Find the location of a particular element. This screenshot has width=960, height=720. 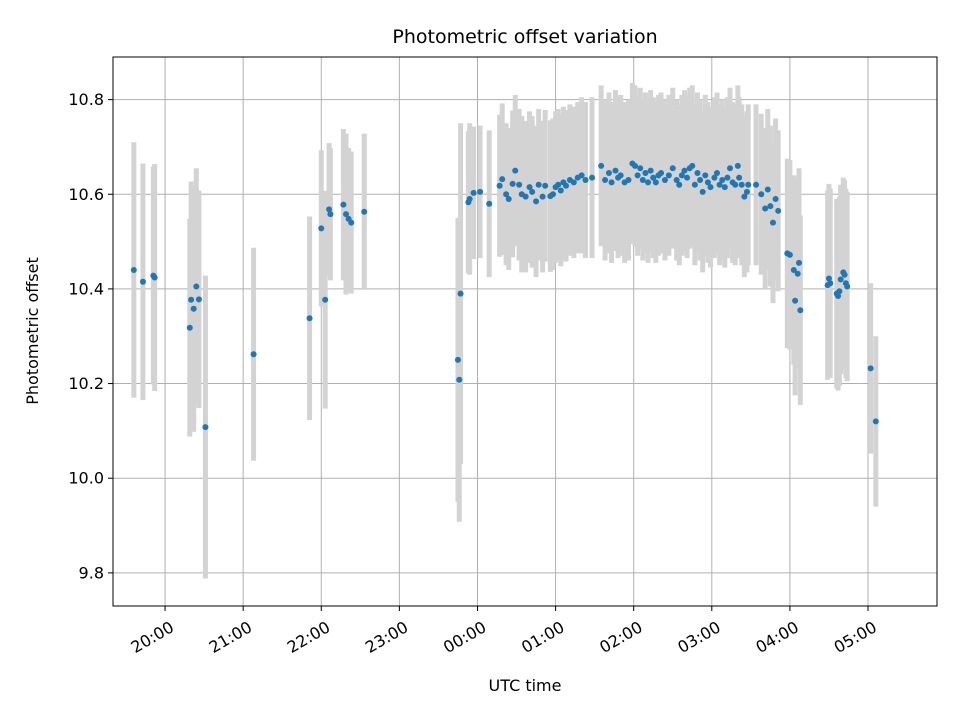

y-tick-label: 10.0 is located at coordinates (86, 478).